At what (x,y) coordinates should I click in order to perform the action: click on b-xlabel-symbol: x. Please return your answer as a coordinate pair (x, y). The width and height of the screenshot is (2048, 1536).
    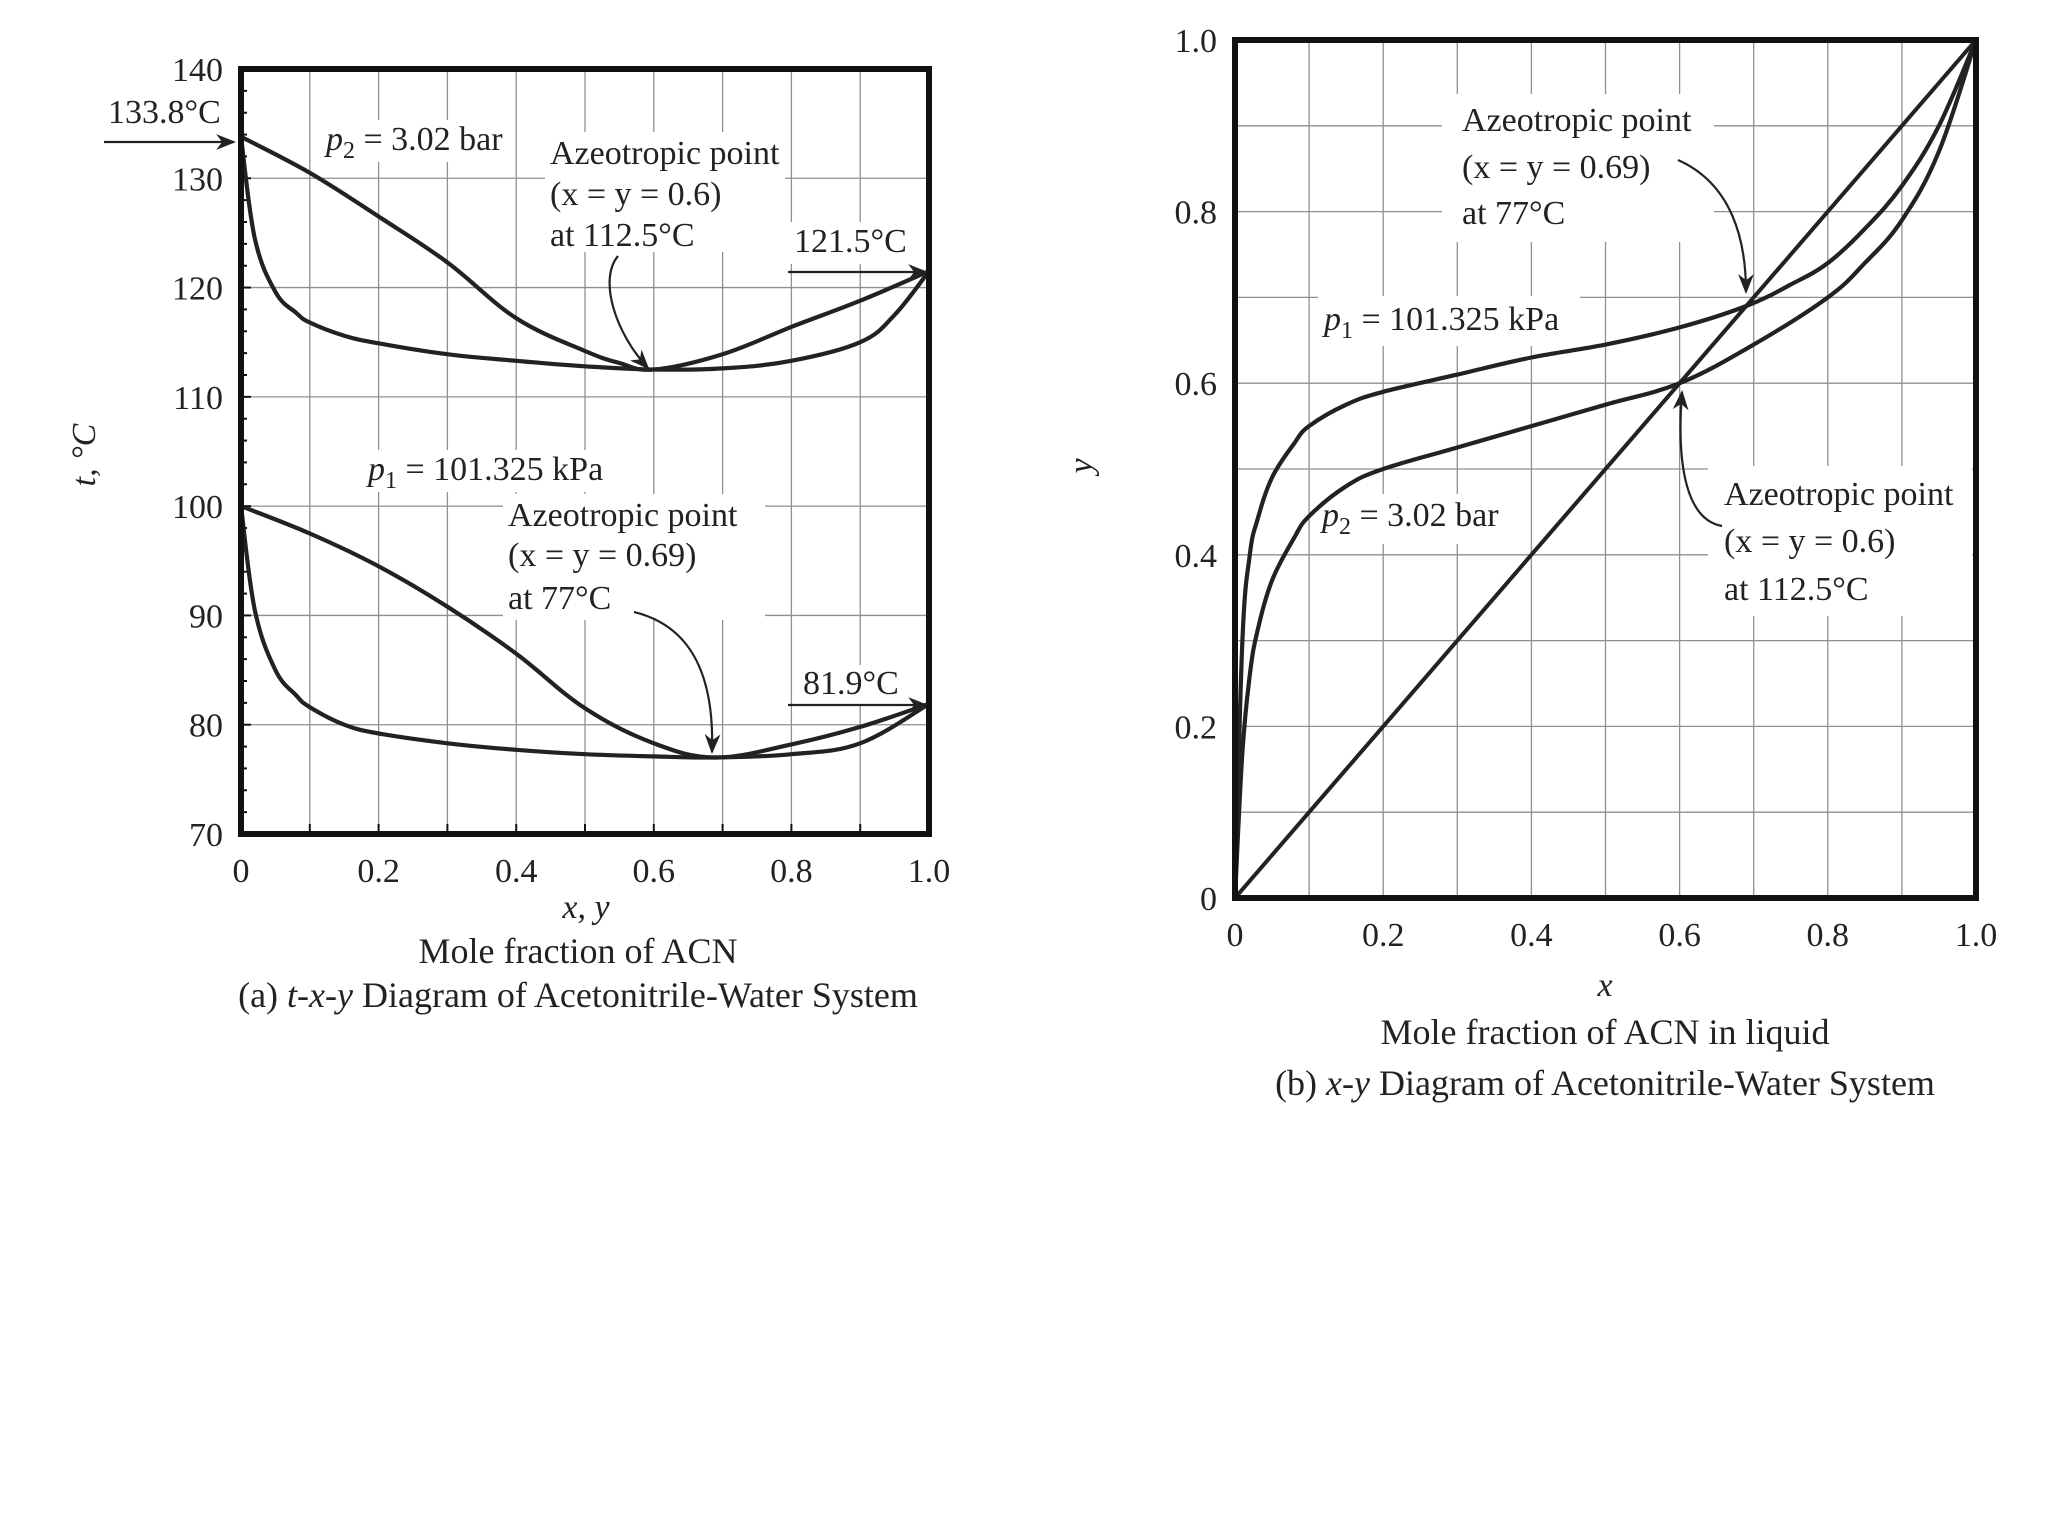
    Looking at the image, I should click on (1604, 985).